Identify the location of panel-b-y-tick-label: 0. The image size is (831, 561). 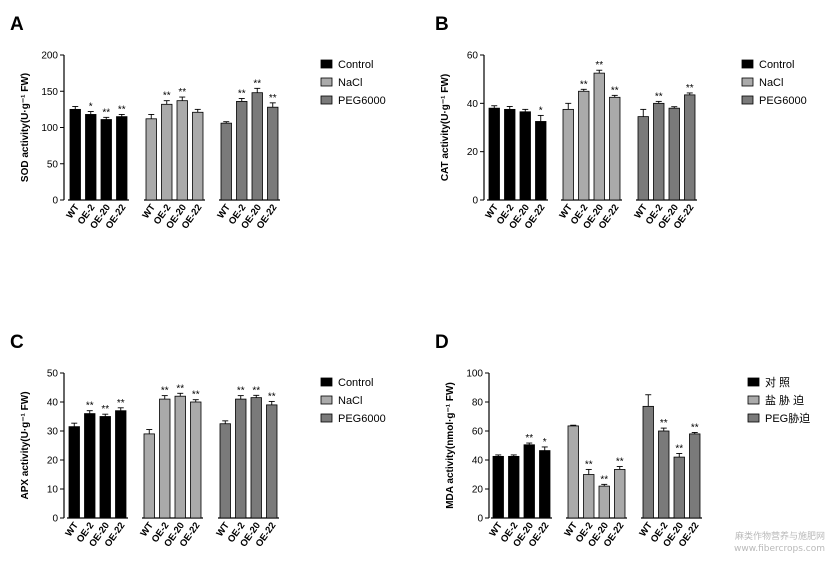
(475, 201).